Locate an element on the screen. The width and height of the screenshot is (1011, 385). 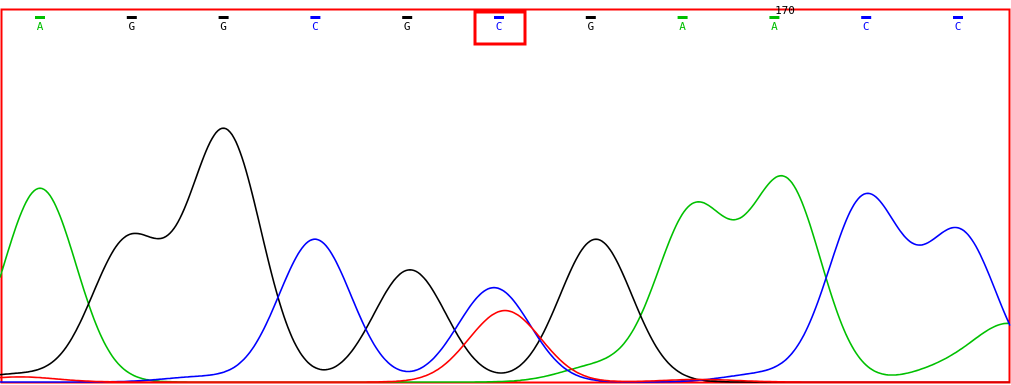
selected-base-highlight is located at coordinates (500, 28).